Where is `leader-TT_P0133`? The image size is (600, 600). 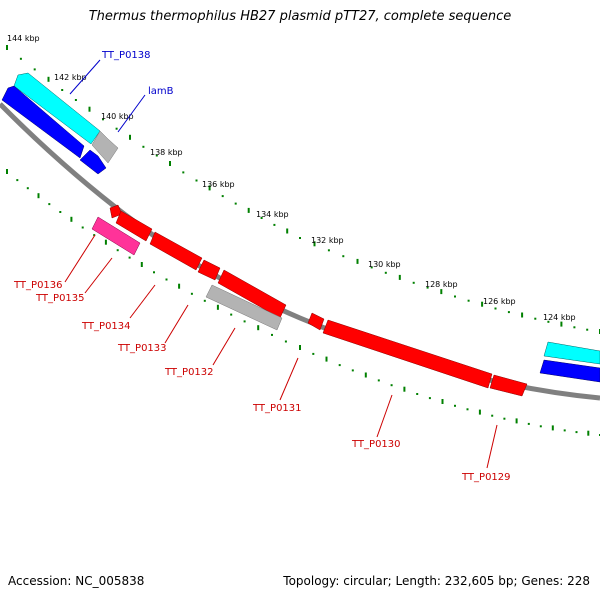 leader-TT_P0133 is located at coordinates (176, 324).